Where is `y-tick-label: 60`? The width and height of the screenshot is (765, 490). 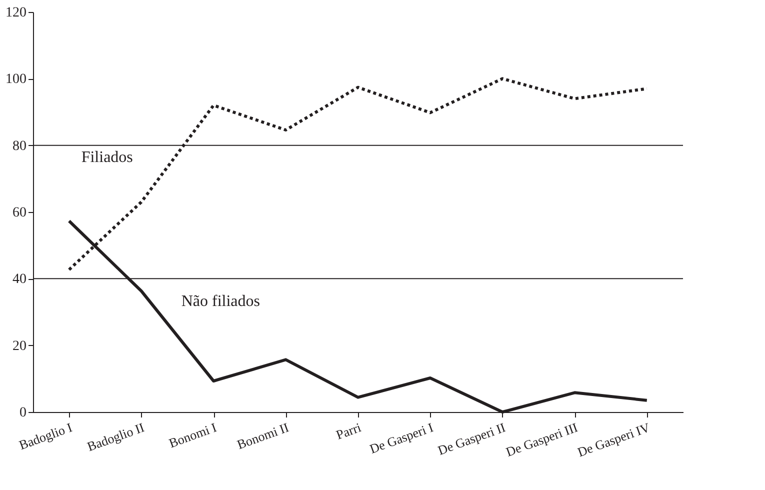
y-tick-label: 60 is located at coordinates (19, 213).